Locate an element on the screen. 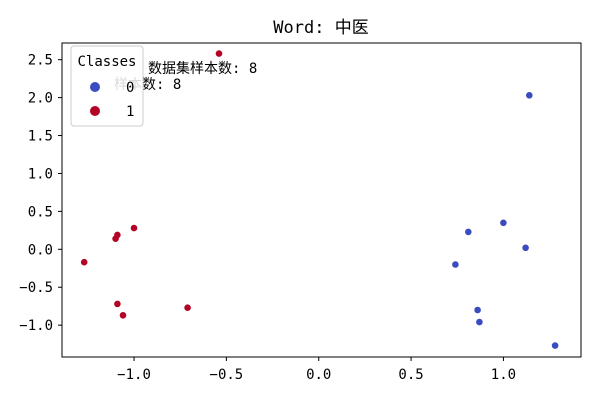 The image size is (600, 400). annotation-1: 数据集样本数: 8 is located at coordinates (202, 68).